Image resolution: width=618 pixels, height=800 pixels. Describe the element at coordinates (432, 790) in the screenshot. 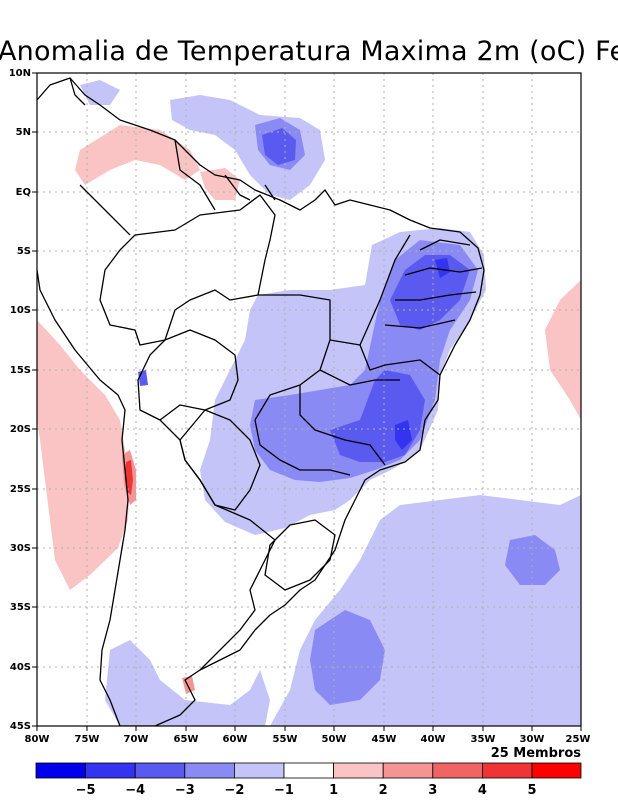

I see `colorbar-label: 3` at that location.